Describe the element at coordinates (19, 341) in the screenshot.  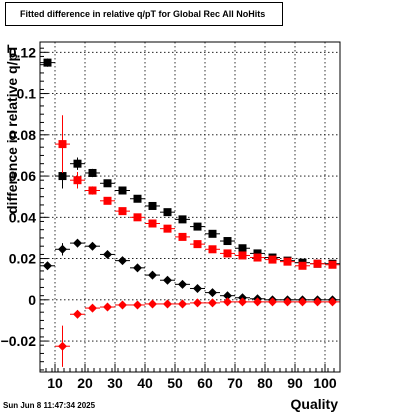
I see `y-tick-label: −0.02` at that location.